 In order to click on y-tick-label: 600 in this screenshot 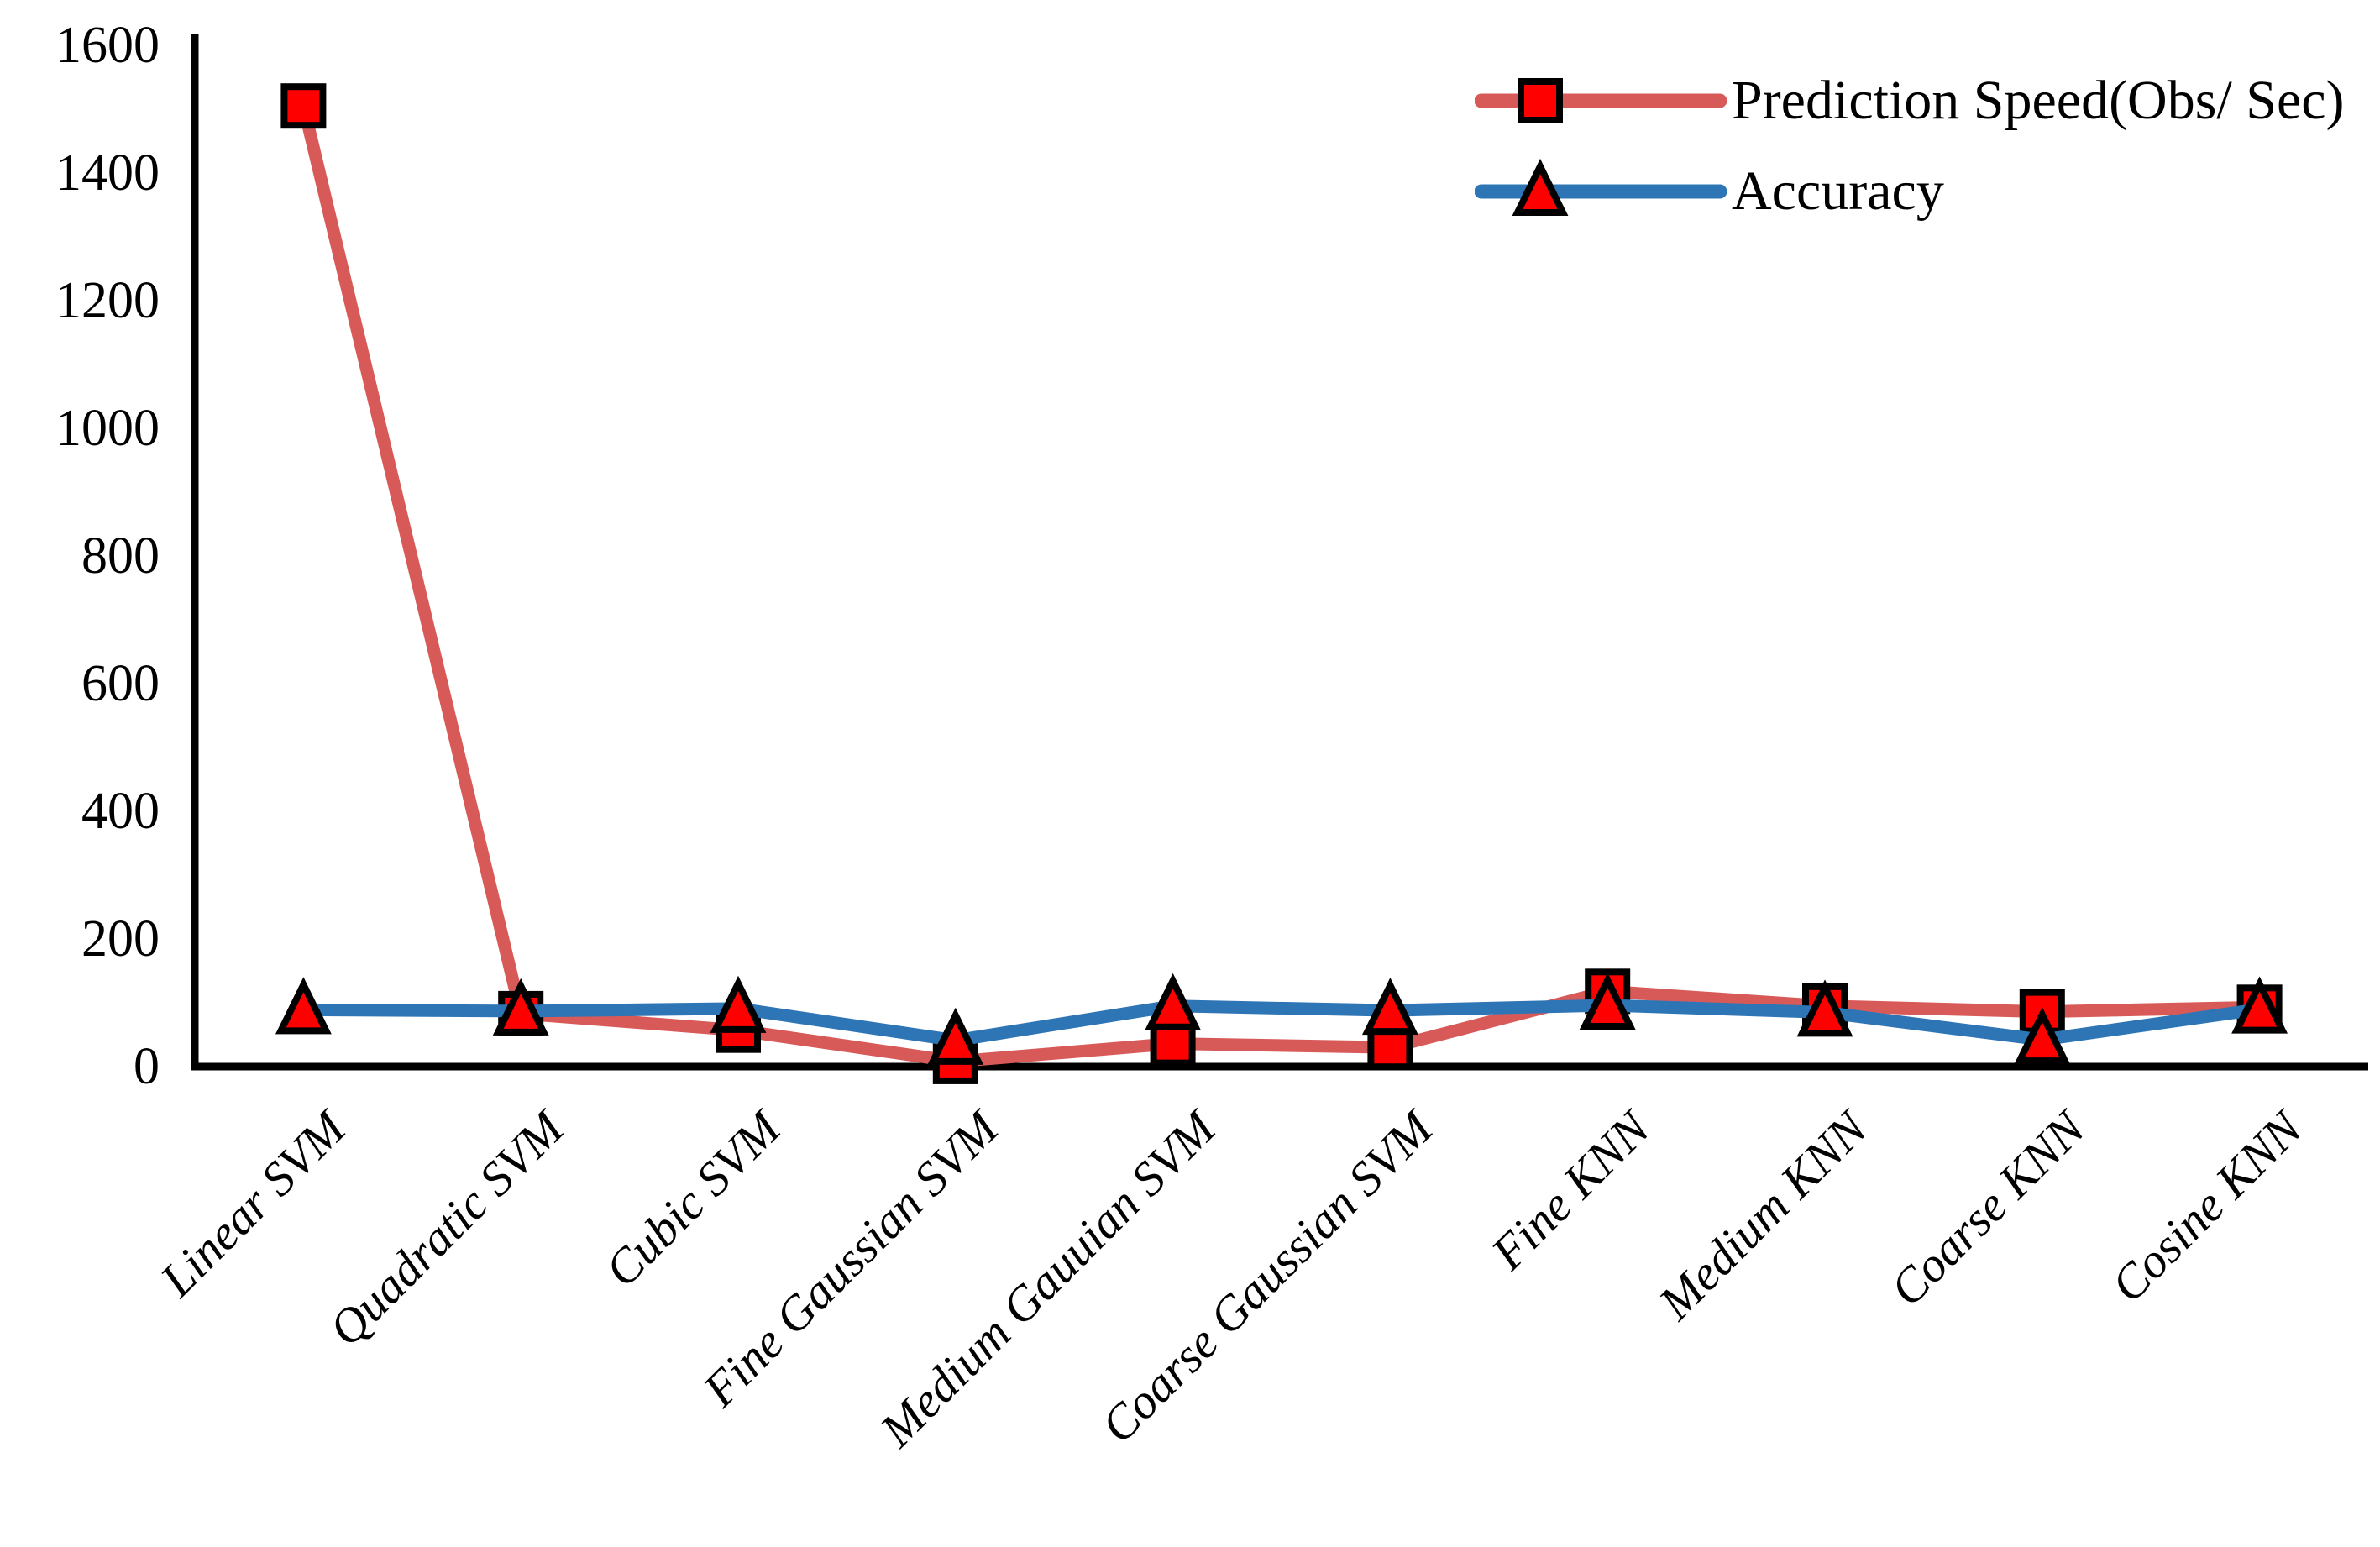, I will do `click(121, 683)`.